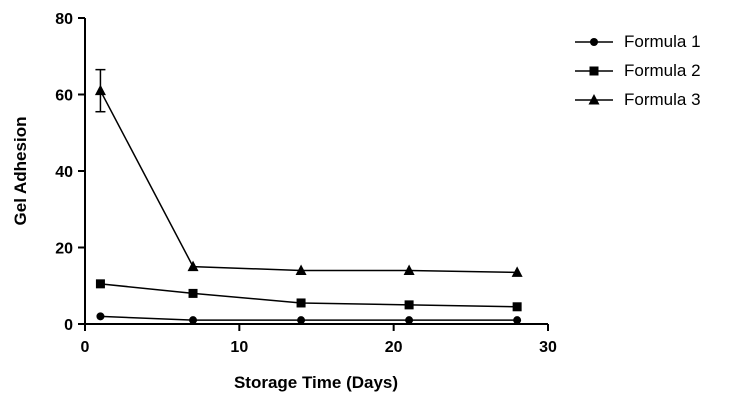 The image size is (752, 406). What do you see at coordinates (662, 41) in the screenshot?
I see `legend-label: Formula 1` at bounding box center [662, 41].